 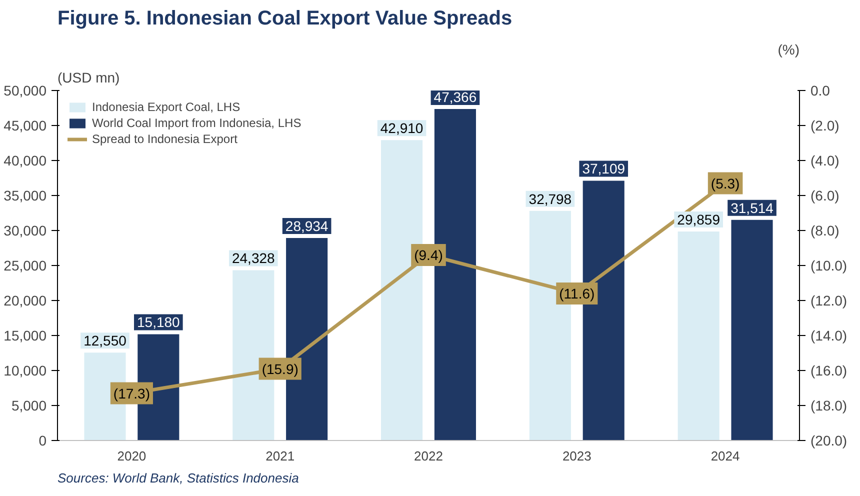 What do you see at coordinates (829, 440) in the screenshot?
I see `y2-tick-label: (20.0)` at bounding box center [829, 440].